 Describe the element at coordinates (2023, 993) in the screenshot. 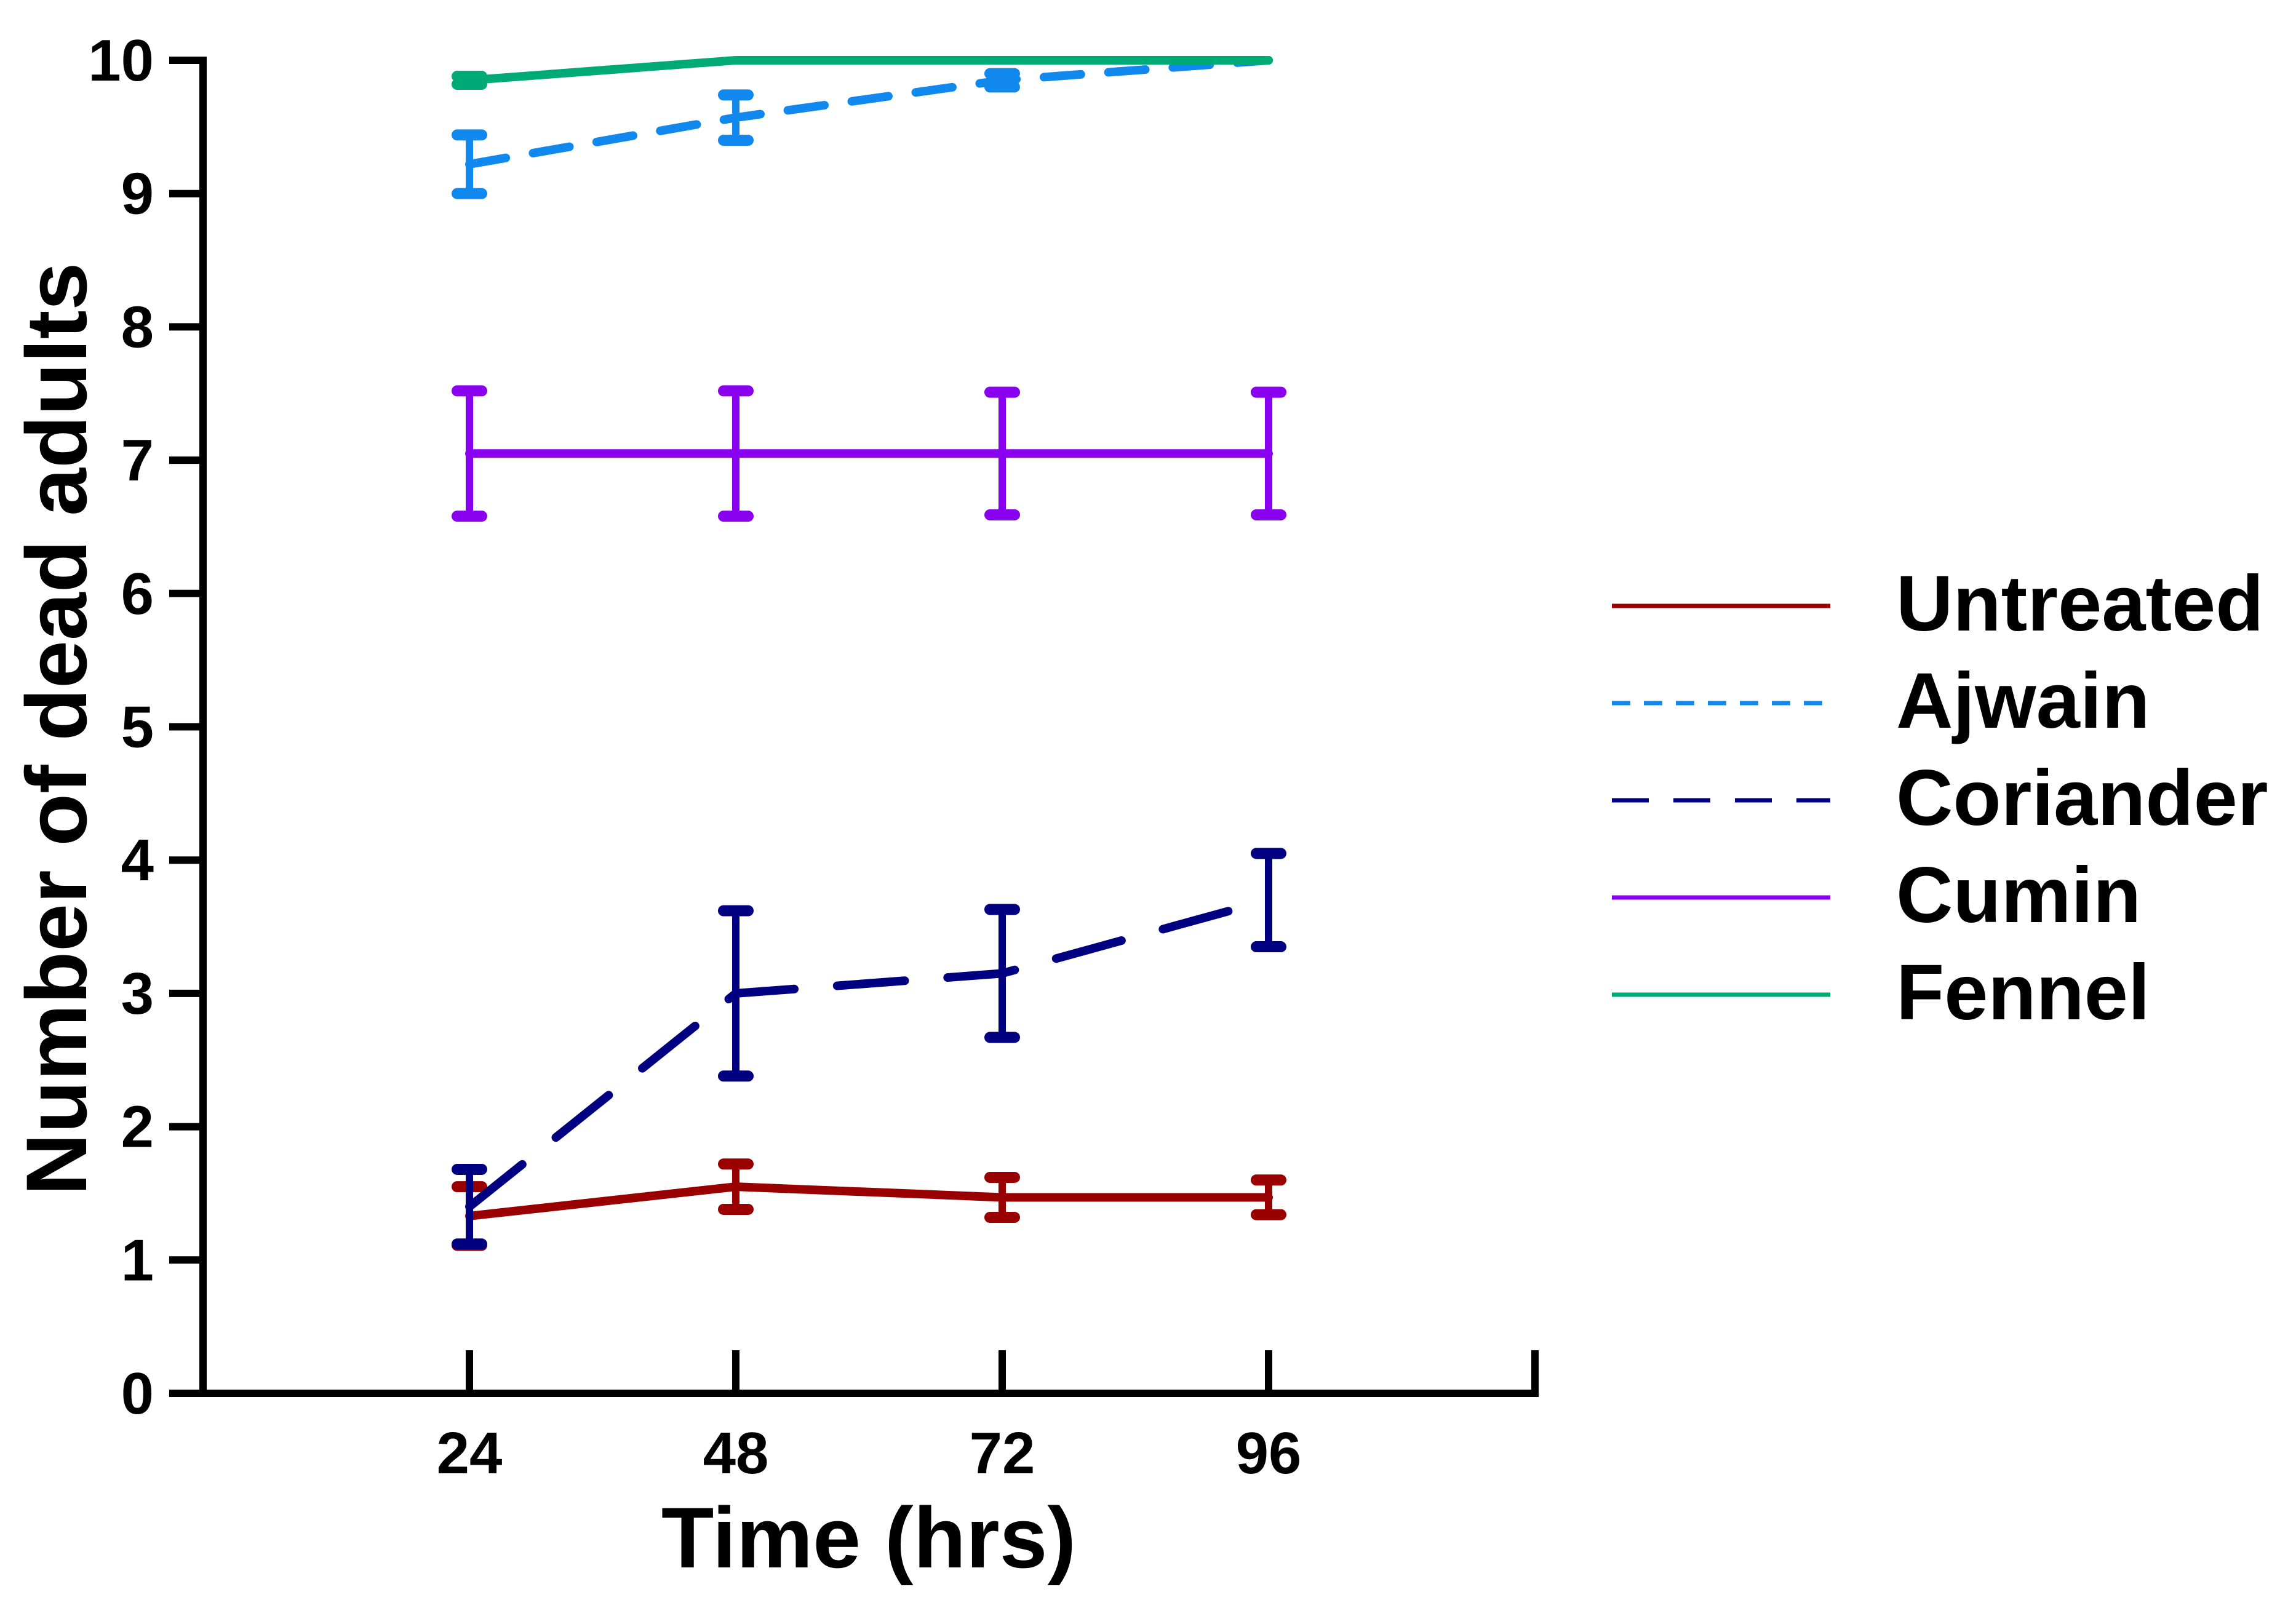

I see `legend-label: Fennel` at that location.